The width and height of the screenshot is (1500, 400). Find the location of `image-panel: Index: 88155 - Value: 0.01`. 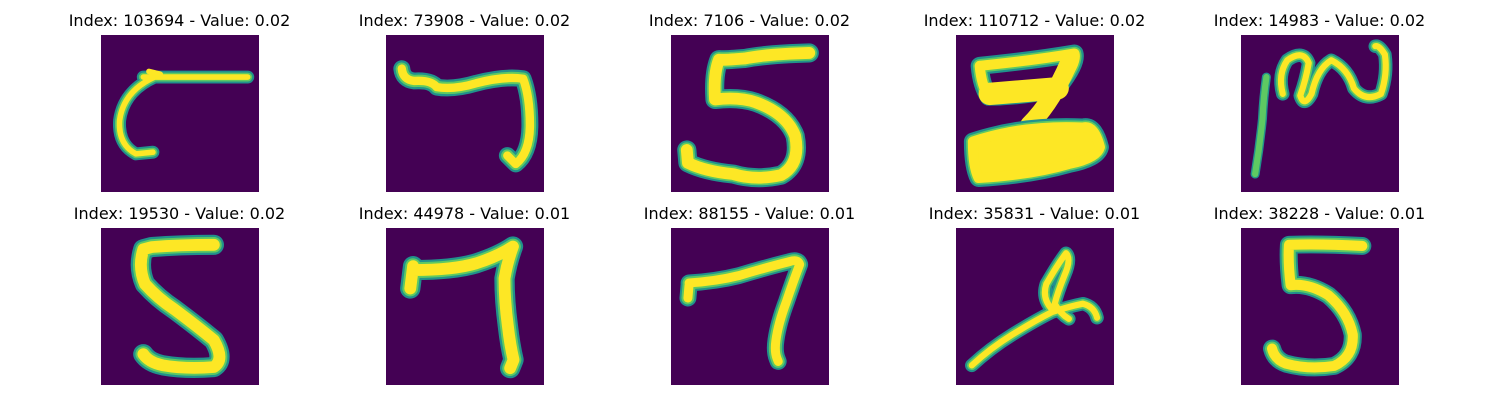

image-panel: Index: 88155 - Value: 0.01 is located at coordinates (749, 289).